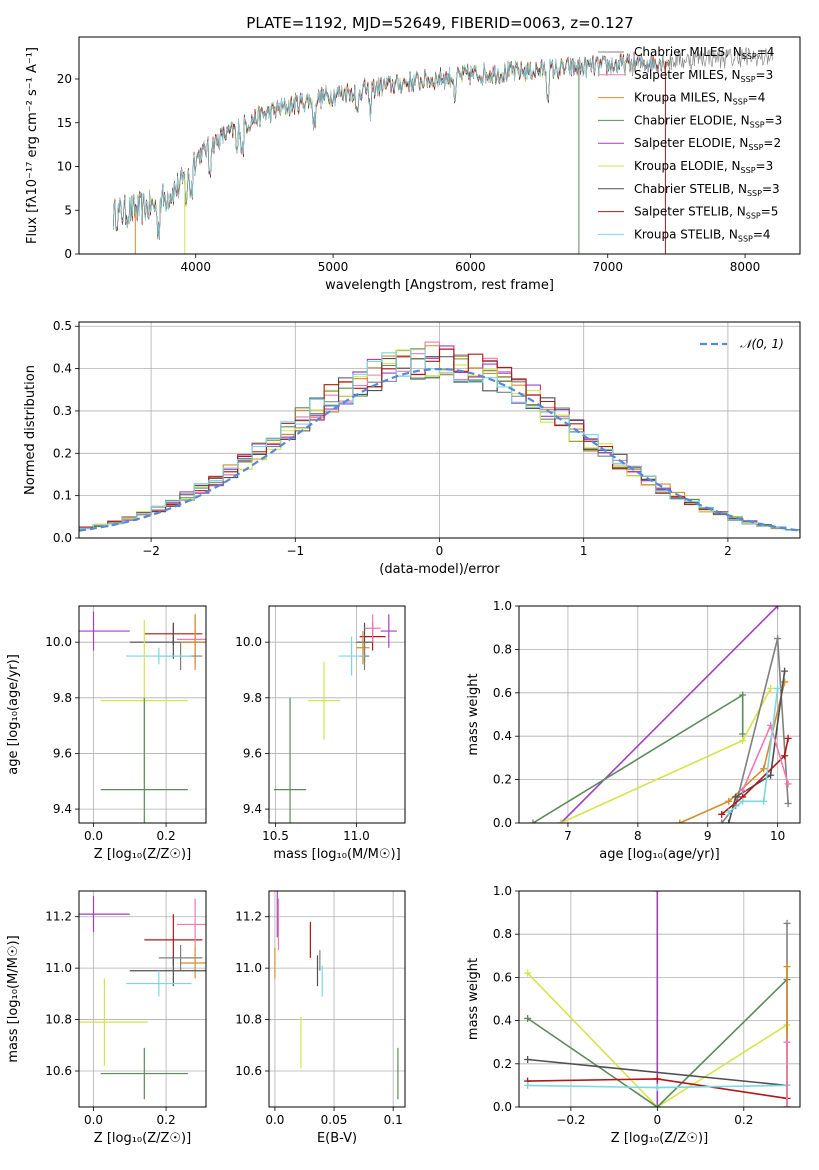 This screenshot has width=819, height=1170. Describe the element at coordinates (502, 693) in the screenshot. I see `y-tick-label: 0.6` at that location.